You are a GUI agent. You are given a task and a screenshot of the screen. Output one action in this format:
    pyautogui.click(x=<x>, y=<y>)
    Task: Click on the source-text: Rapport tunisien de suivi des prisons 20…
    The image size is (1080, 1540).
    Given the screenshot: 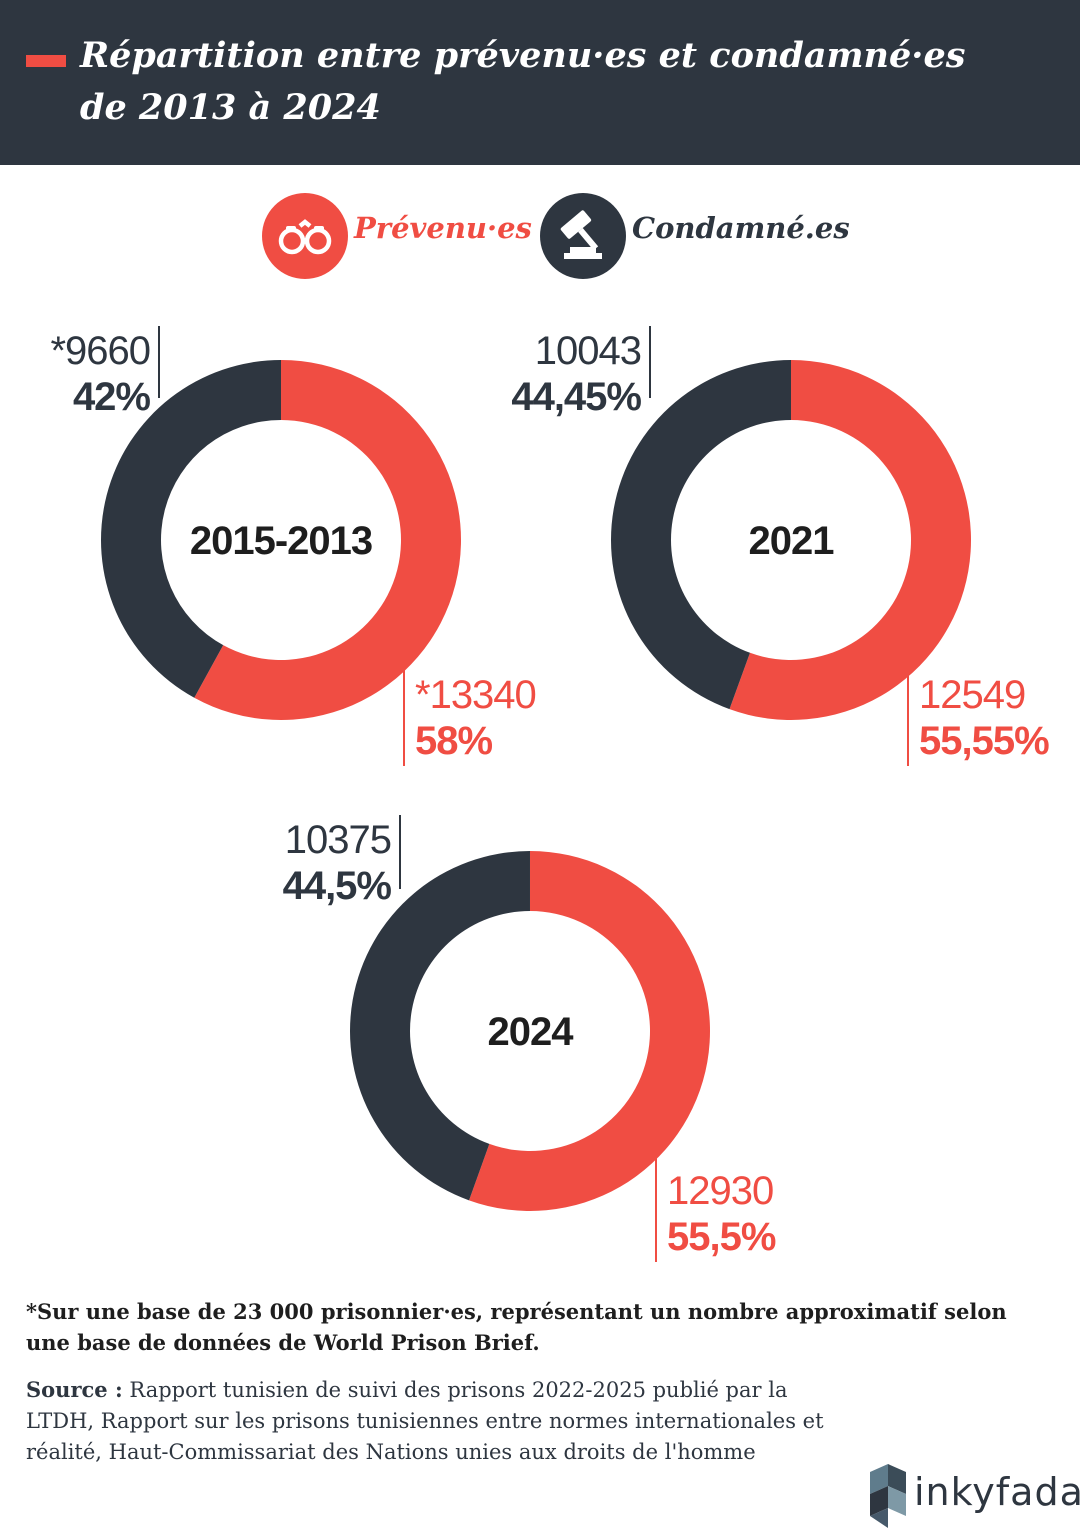 What is the action you would take?
    pyautogui.click(x=425, y=1421)
    